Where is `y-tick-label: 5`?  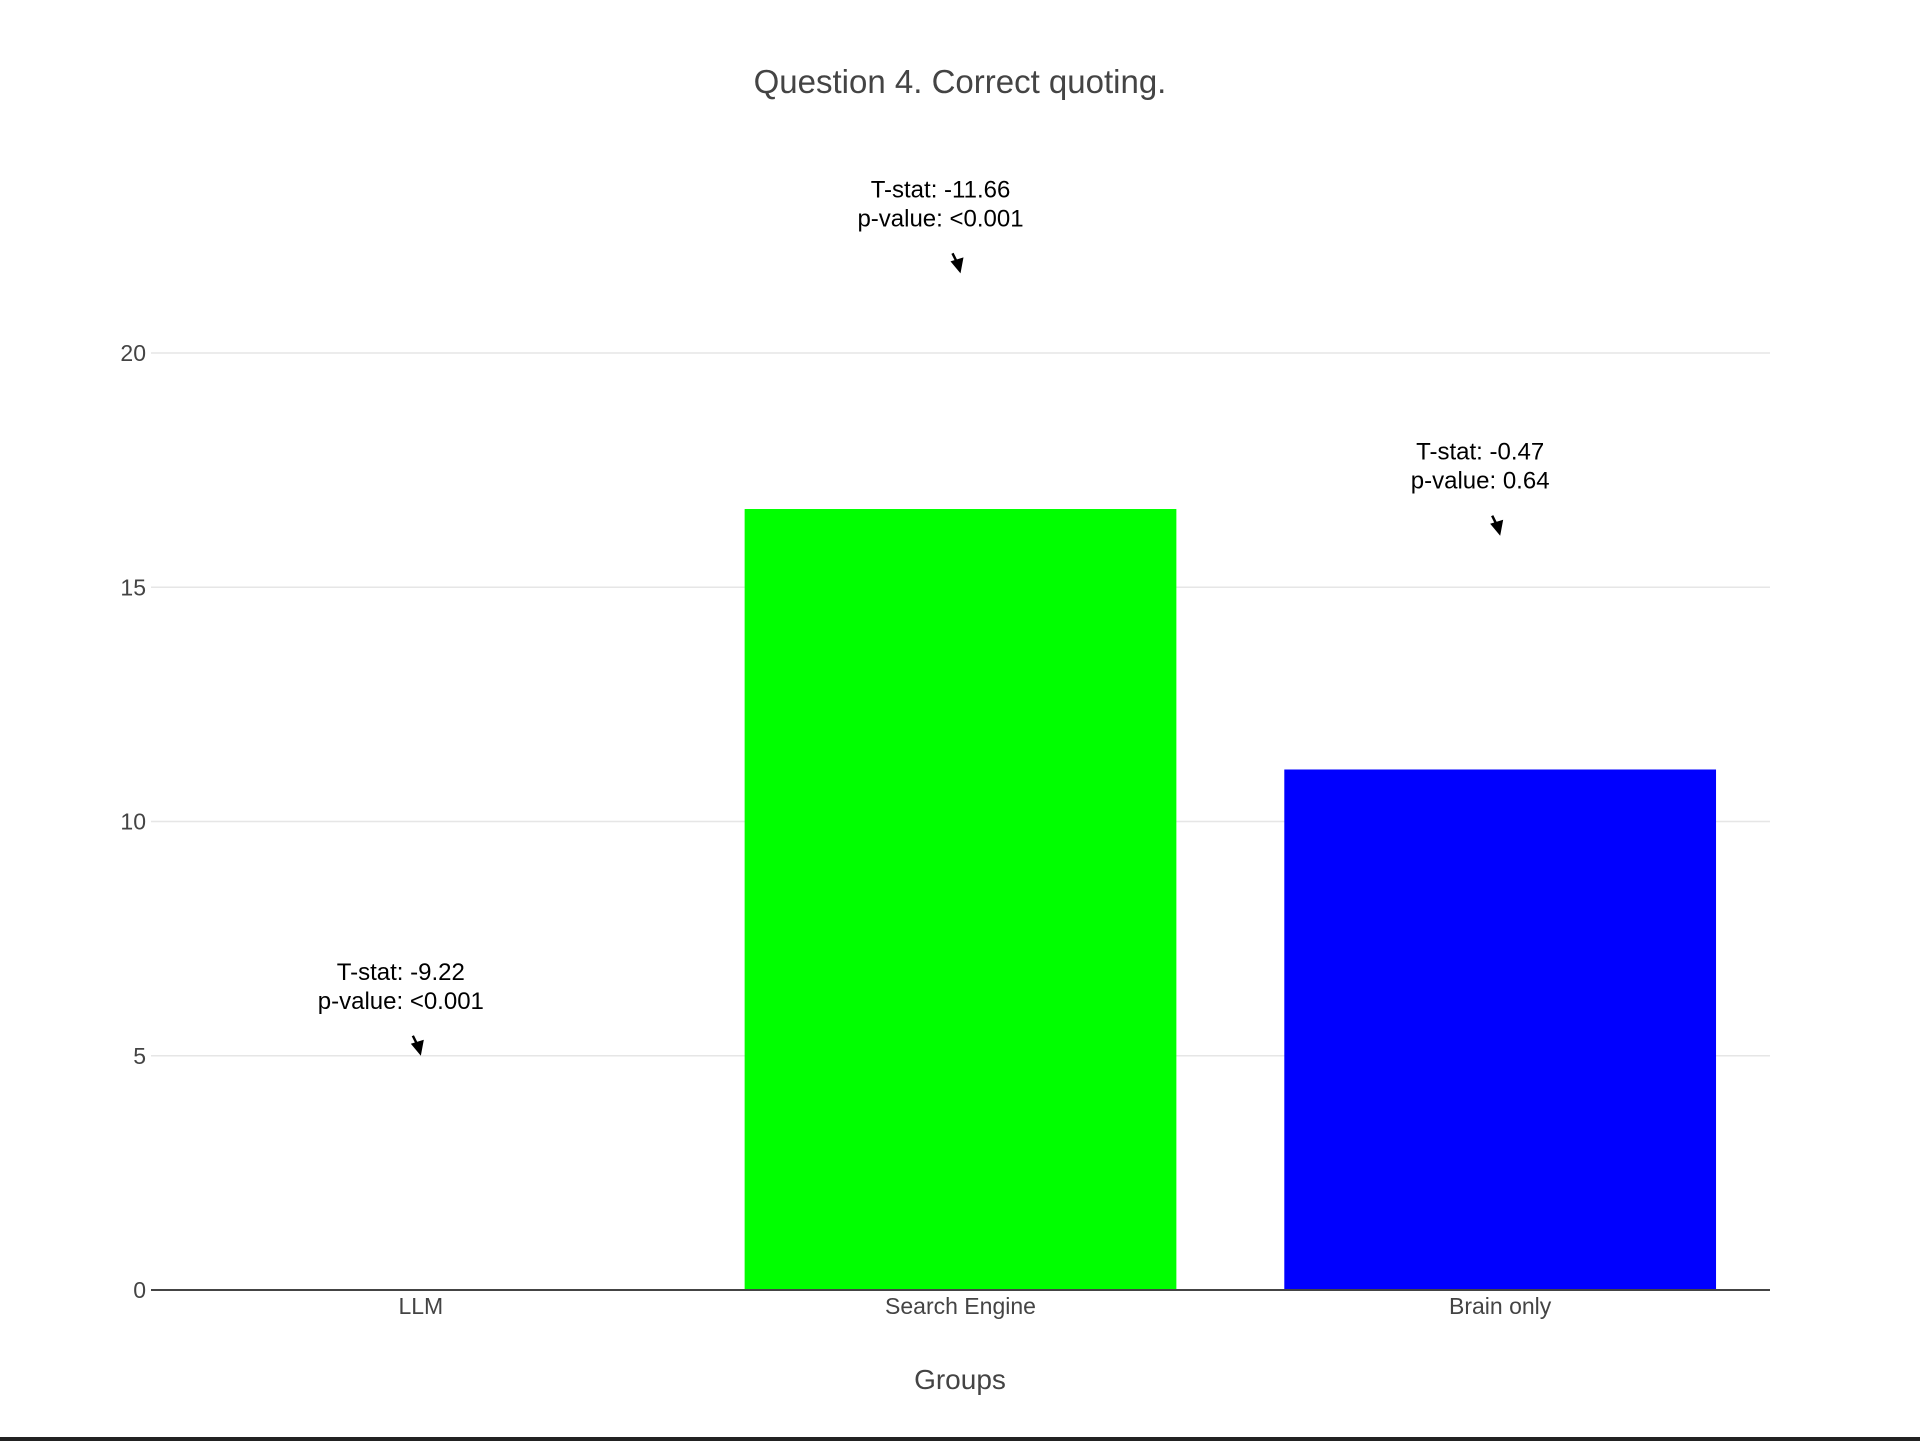
y-tick-label: 5 is located at coordinates (139, 1056).